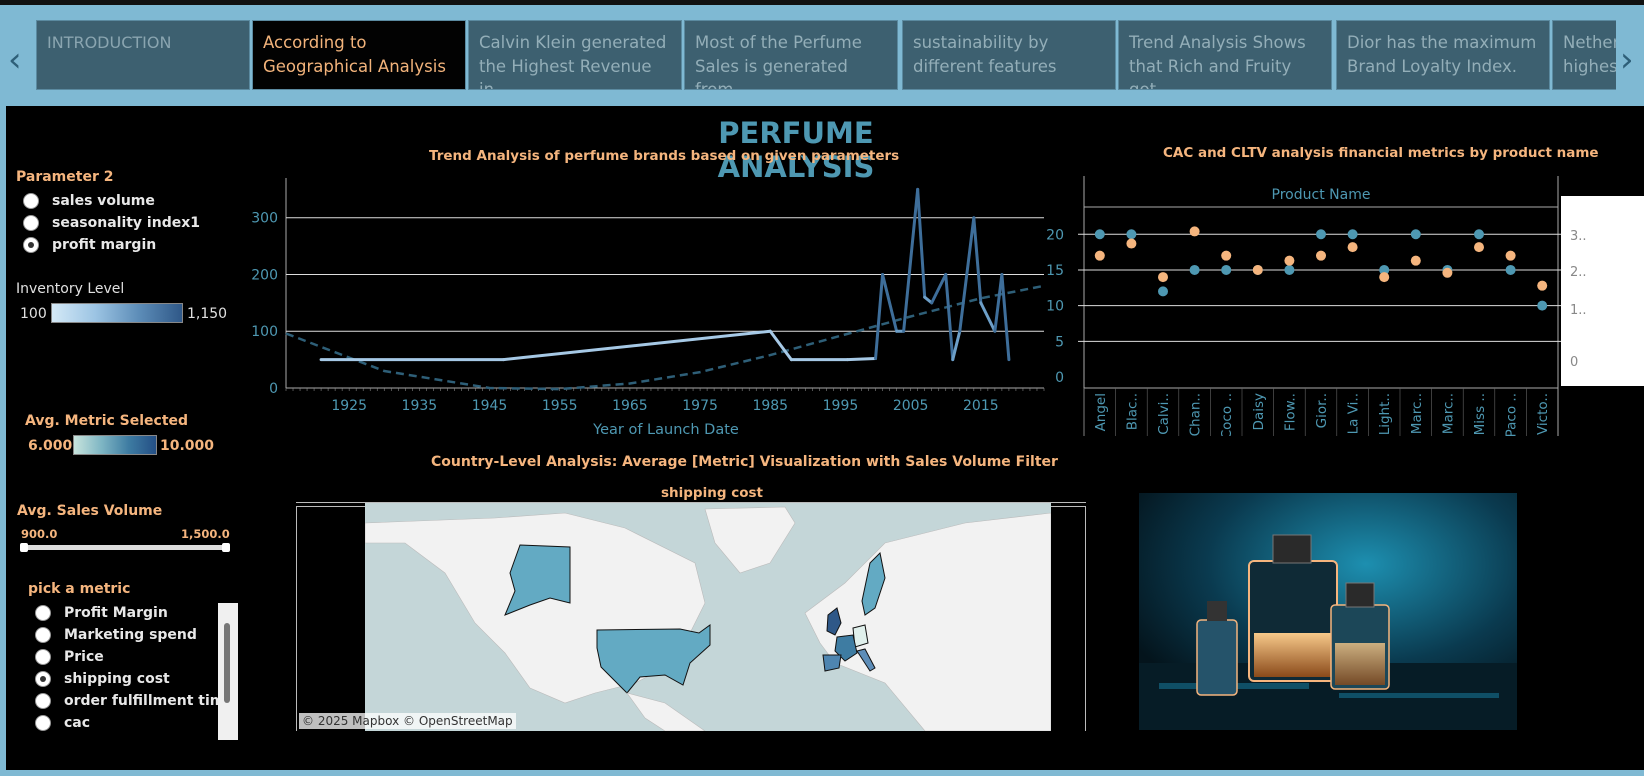 The width and height of the screenshot is (1644, 776). I want to click on inventory-max: 1,150, so click(207, 314).